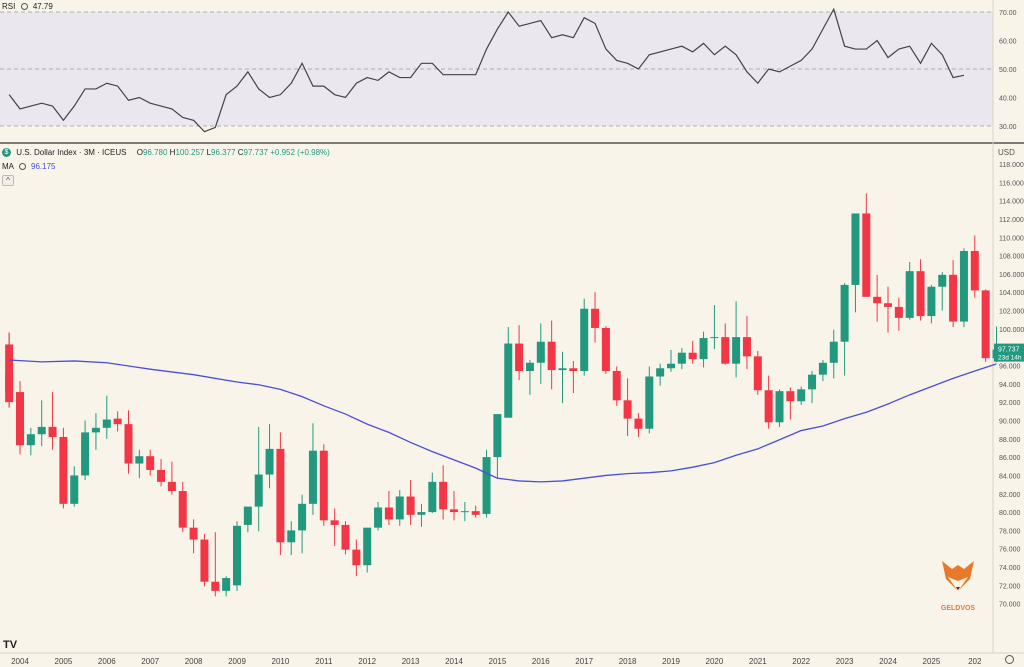 The height and width of the screenshot is (667, 1024). I want to click on last-price-label-bg, so click(1009, 352).